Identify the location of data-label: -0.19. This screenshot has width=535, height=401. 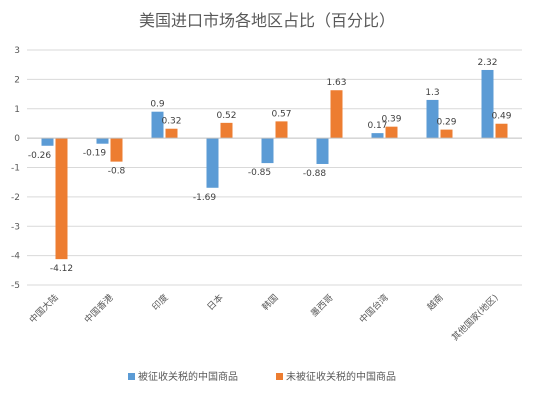
(95, 154).